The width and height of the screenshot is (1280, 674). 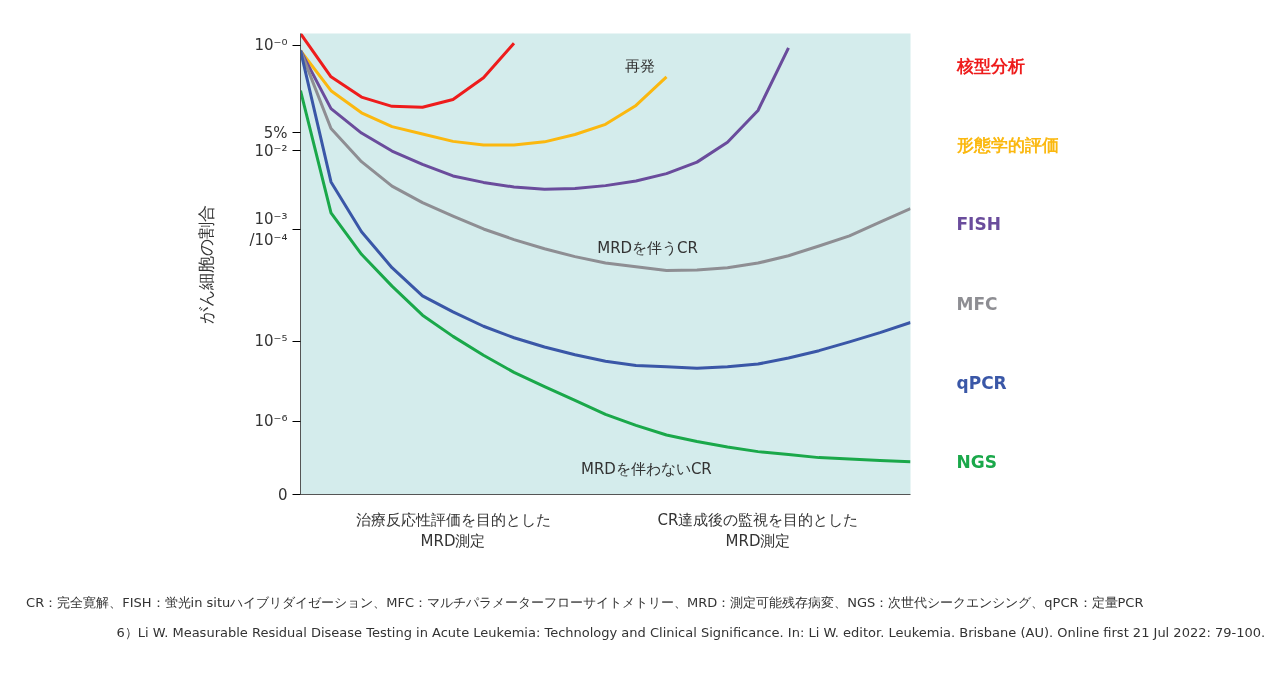 What do you see at coordinates (978, 224) in the screenshot?
I see `text: FISH` at bounding box center [978, 224].